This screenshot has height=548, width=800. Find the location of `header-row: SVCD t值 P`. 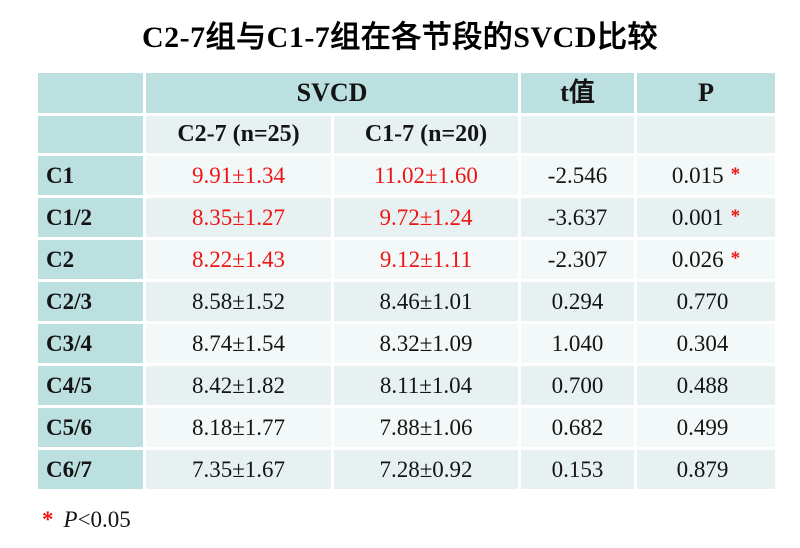

header-row: SVCD t值 P is located at coordinates (407, 93).